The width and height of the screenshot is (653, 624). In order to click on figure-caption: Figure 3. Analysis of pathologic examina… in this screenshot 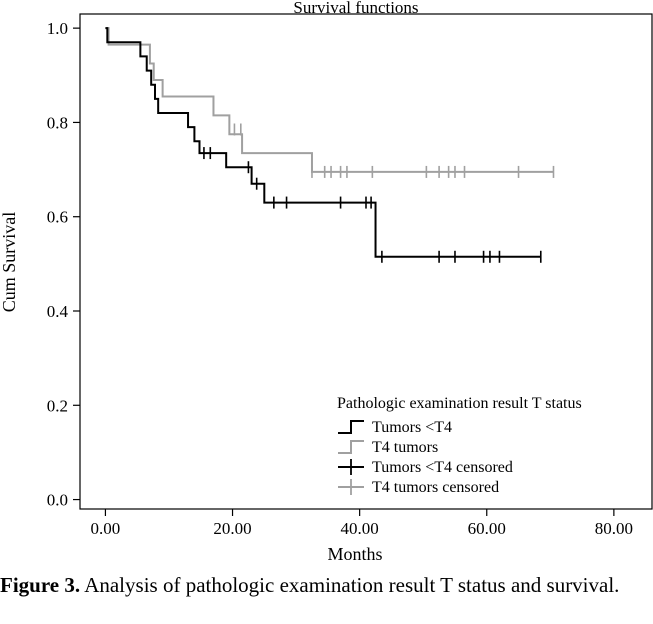, I will do `click(326, 585)`.